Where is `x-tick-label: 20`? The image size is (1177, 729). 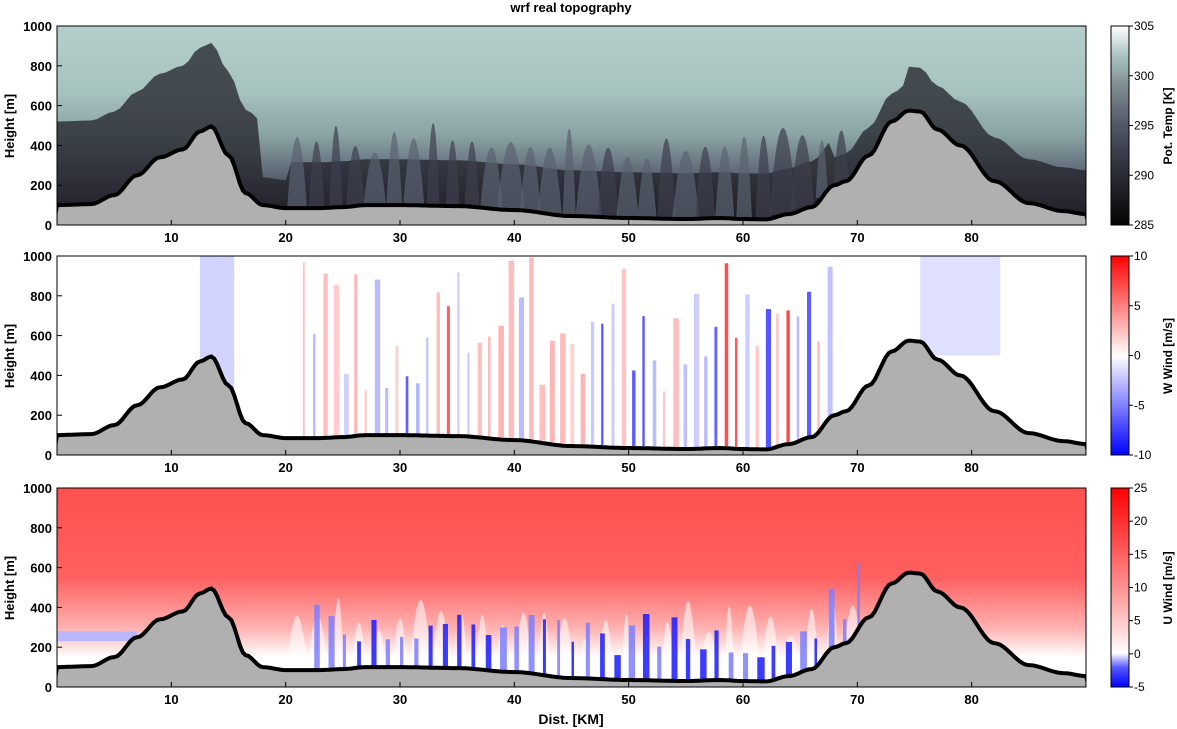
x-tick-label: 20 is located at coordinates (285, 467).